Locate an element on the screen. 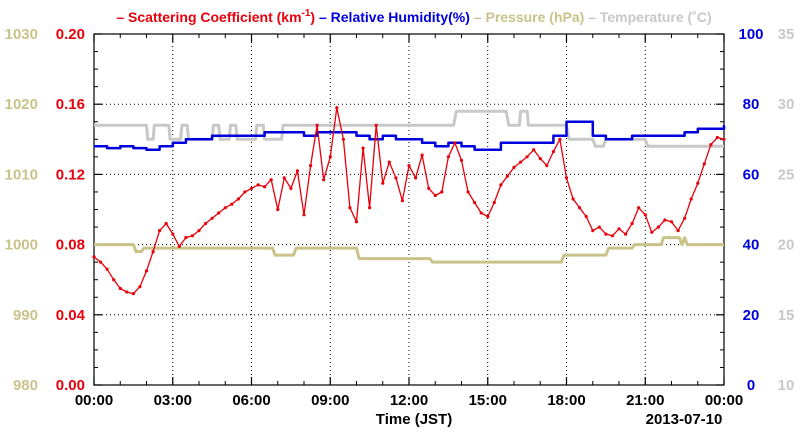 The height and width of the screenshot is (434, 800). scattering-tick-label: 0.12 is located at coordinates (70, 174).